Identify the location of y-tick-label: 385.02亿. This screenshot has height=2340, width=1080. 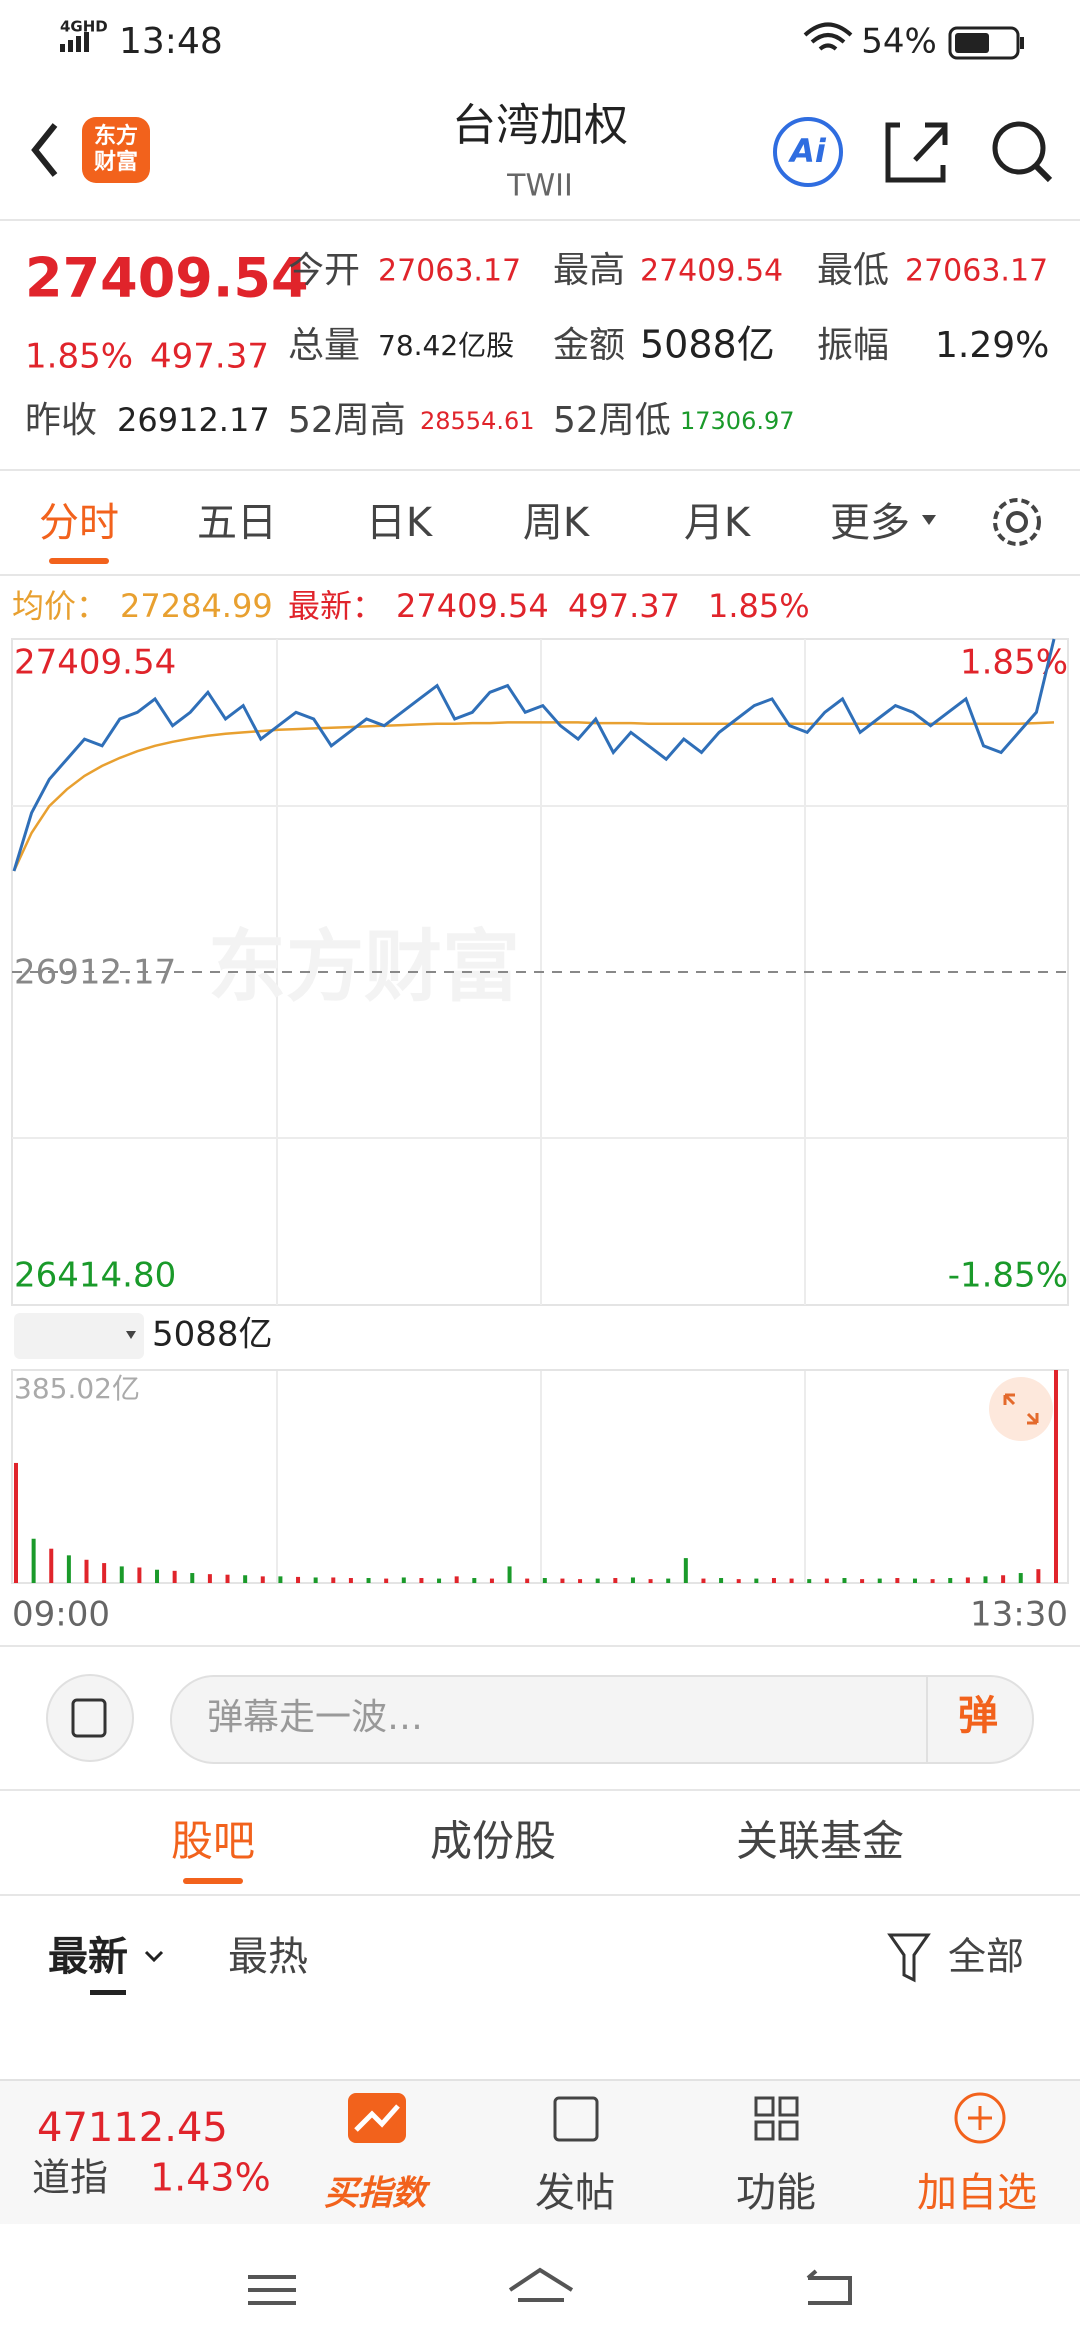
(77, 1388).